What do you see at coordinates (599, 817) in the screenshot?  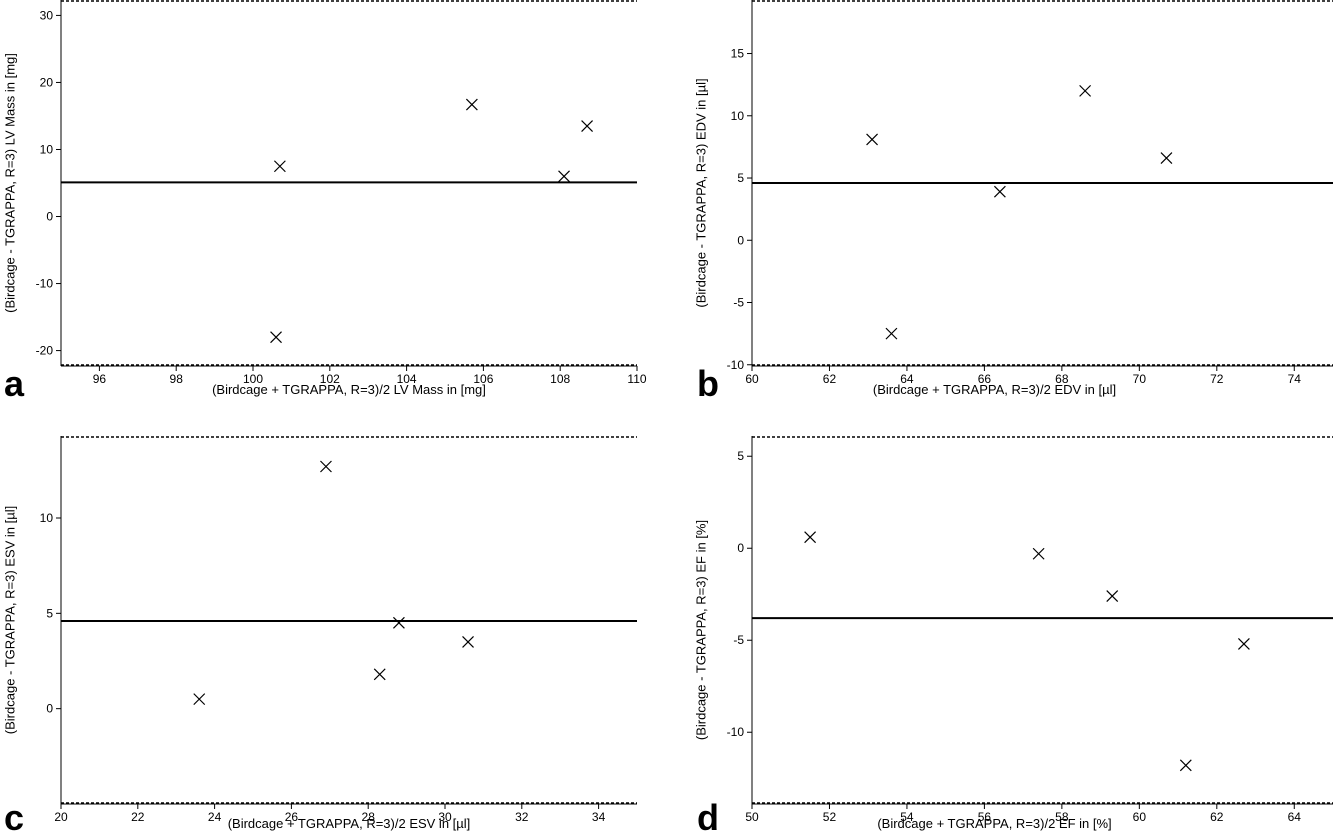 I see `x-tick-label: 34` at bounding box center [599, 817].